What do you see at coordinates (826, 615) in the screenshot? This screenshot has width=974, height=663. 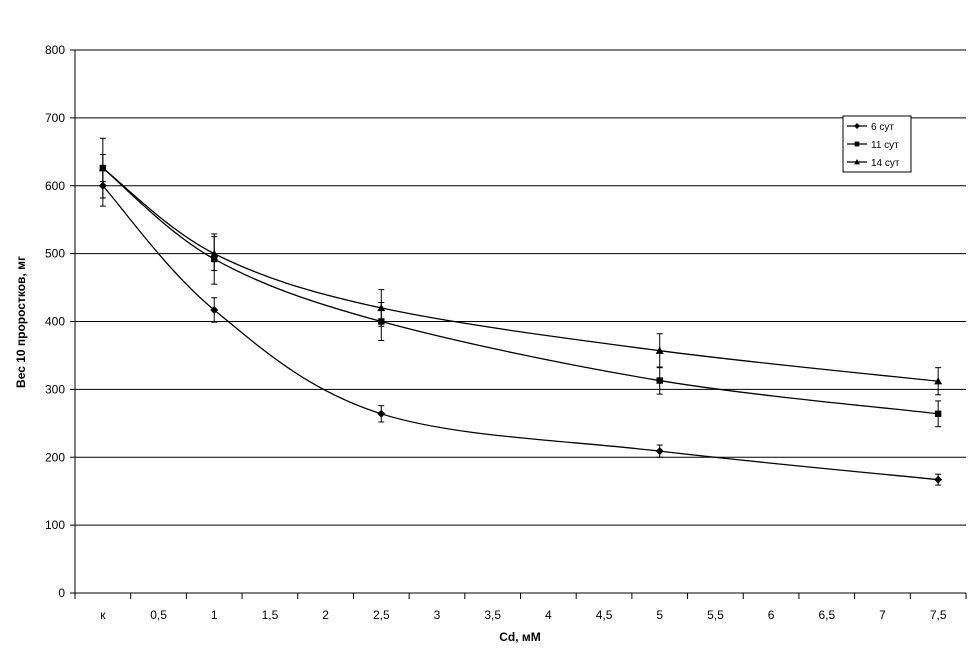 I see `x-tick-label: 6,5` at bounding box center [826, 615].